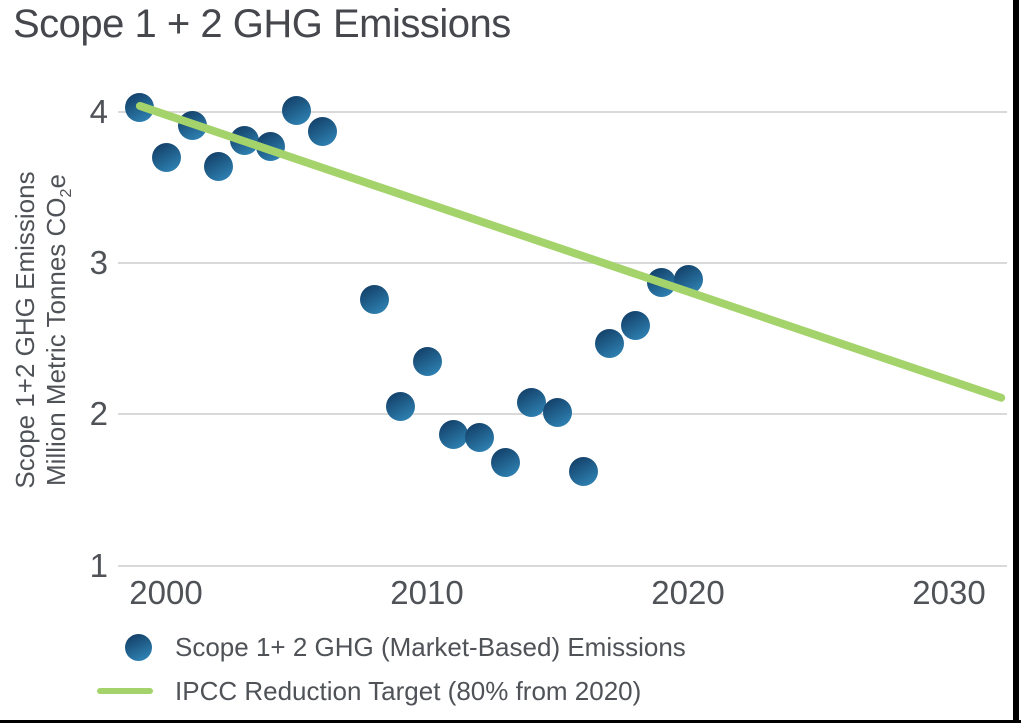 The width and height of the screenshot is (1021, 723). What do you see at coordinates (510, 721) in the screenshot?
I see `frame-border-bottom` at bounding box center [510, 721].